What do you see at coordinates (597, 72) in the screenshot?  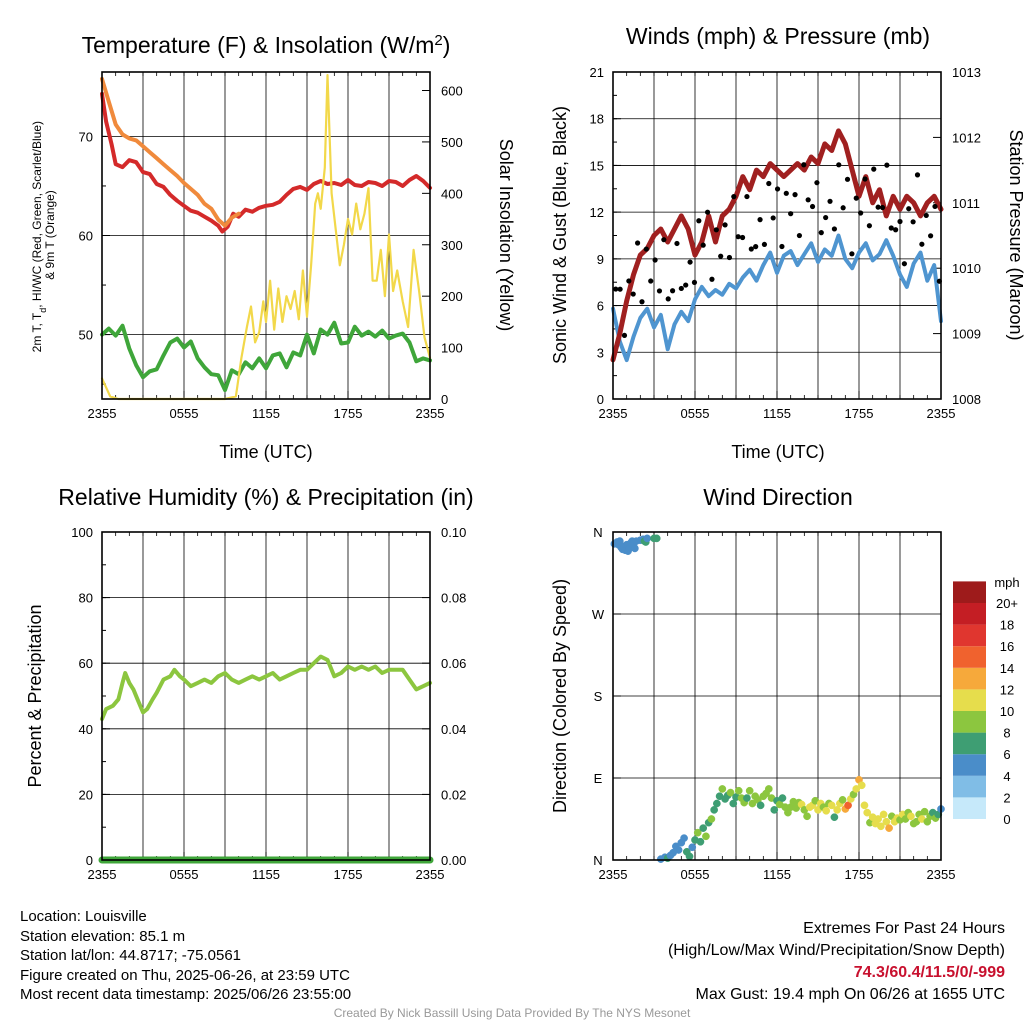 I see `wind-ytick-left-label: 21` at bounding box center [597, 72].